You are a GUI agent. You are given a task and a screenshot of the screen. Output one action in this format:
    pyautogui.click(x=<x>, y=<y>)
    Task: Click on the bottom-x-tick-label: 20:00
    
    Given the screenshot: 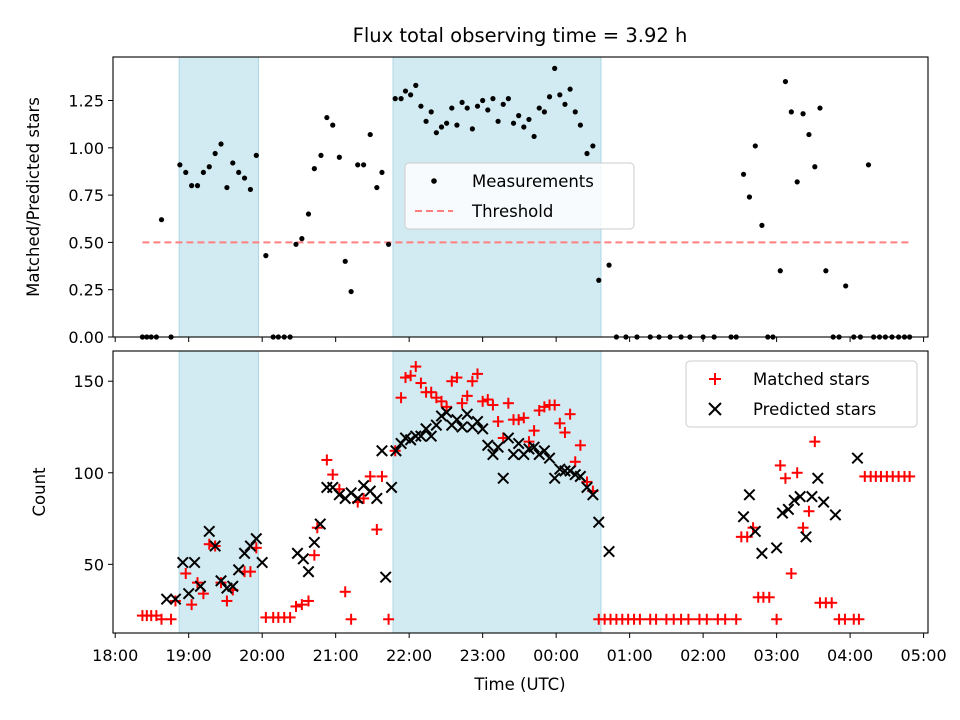 What is the action you would take?
    pyautogui.click(x=262, y=655)
    